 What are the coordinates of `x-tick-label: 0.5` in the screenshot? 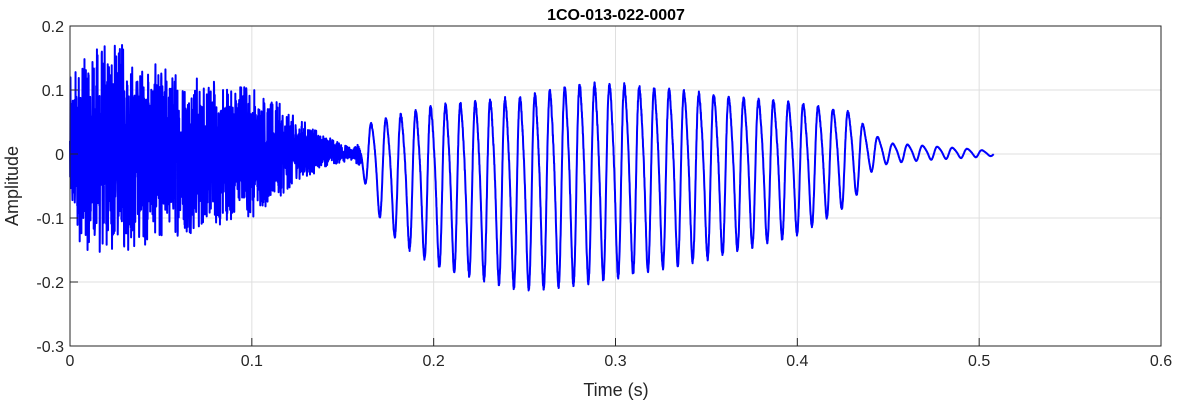 It's located at (979, 361).